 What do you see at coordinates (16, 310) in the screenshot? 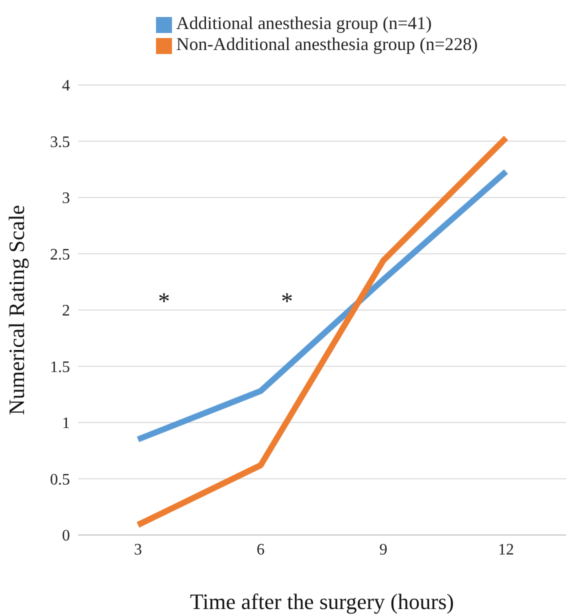
I see `y-axis-title: Numerical Rating Scale` at bounding box center [16, 310].